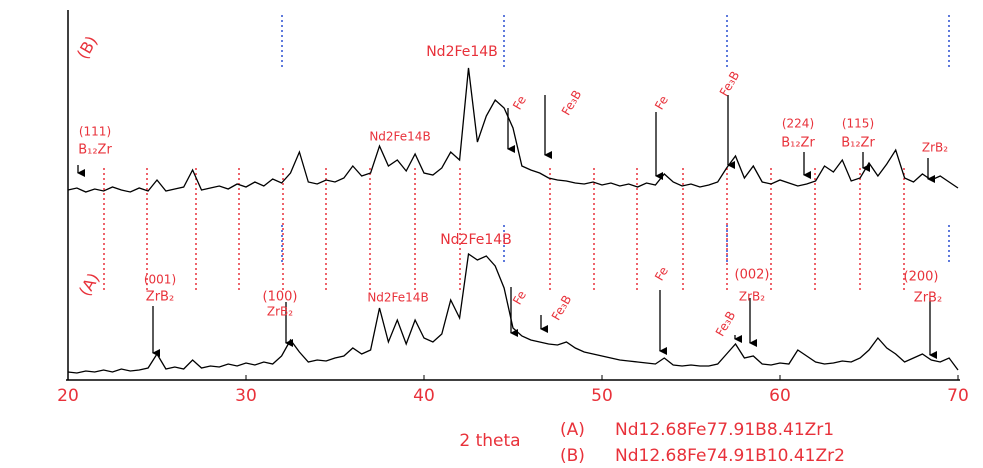 The height and width of the screenshot is (468, 983). What do you see at coordinates (489, 441) in the screenshot?
I see `x-axis-label: 2 theta` at bounding box center [489, 441].